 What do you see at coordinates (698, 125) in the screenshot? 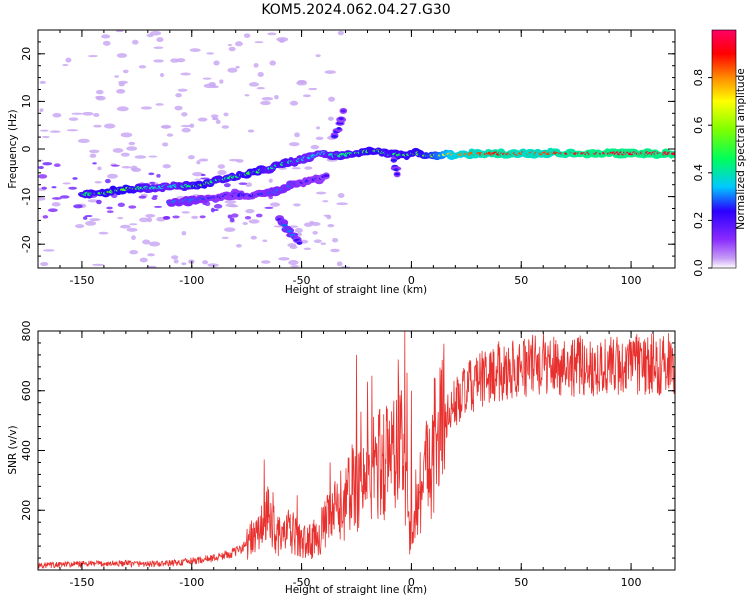
I see `colorbar-tick-label: 0.6` at bounding box center [698, 125].